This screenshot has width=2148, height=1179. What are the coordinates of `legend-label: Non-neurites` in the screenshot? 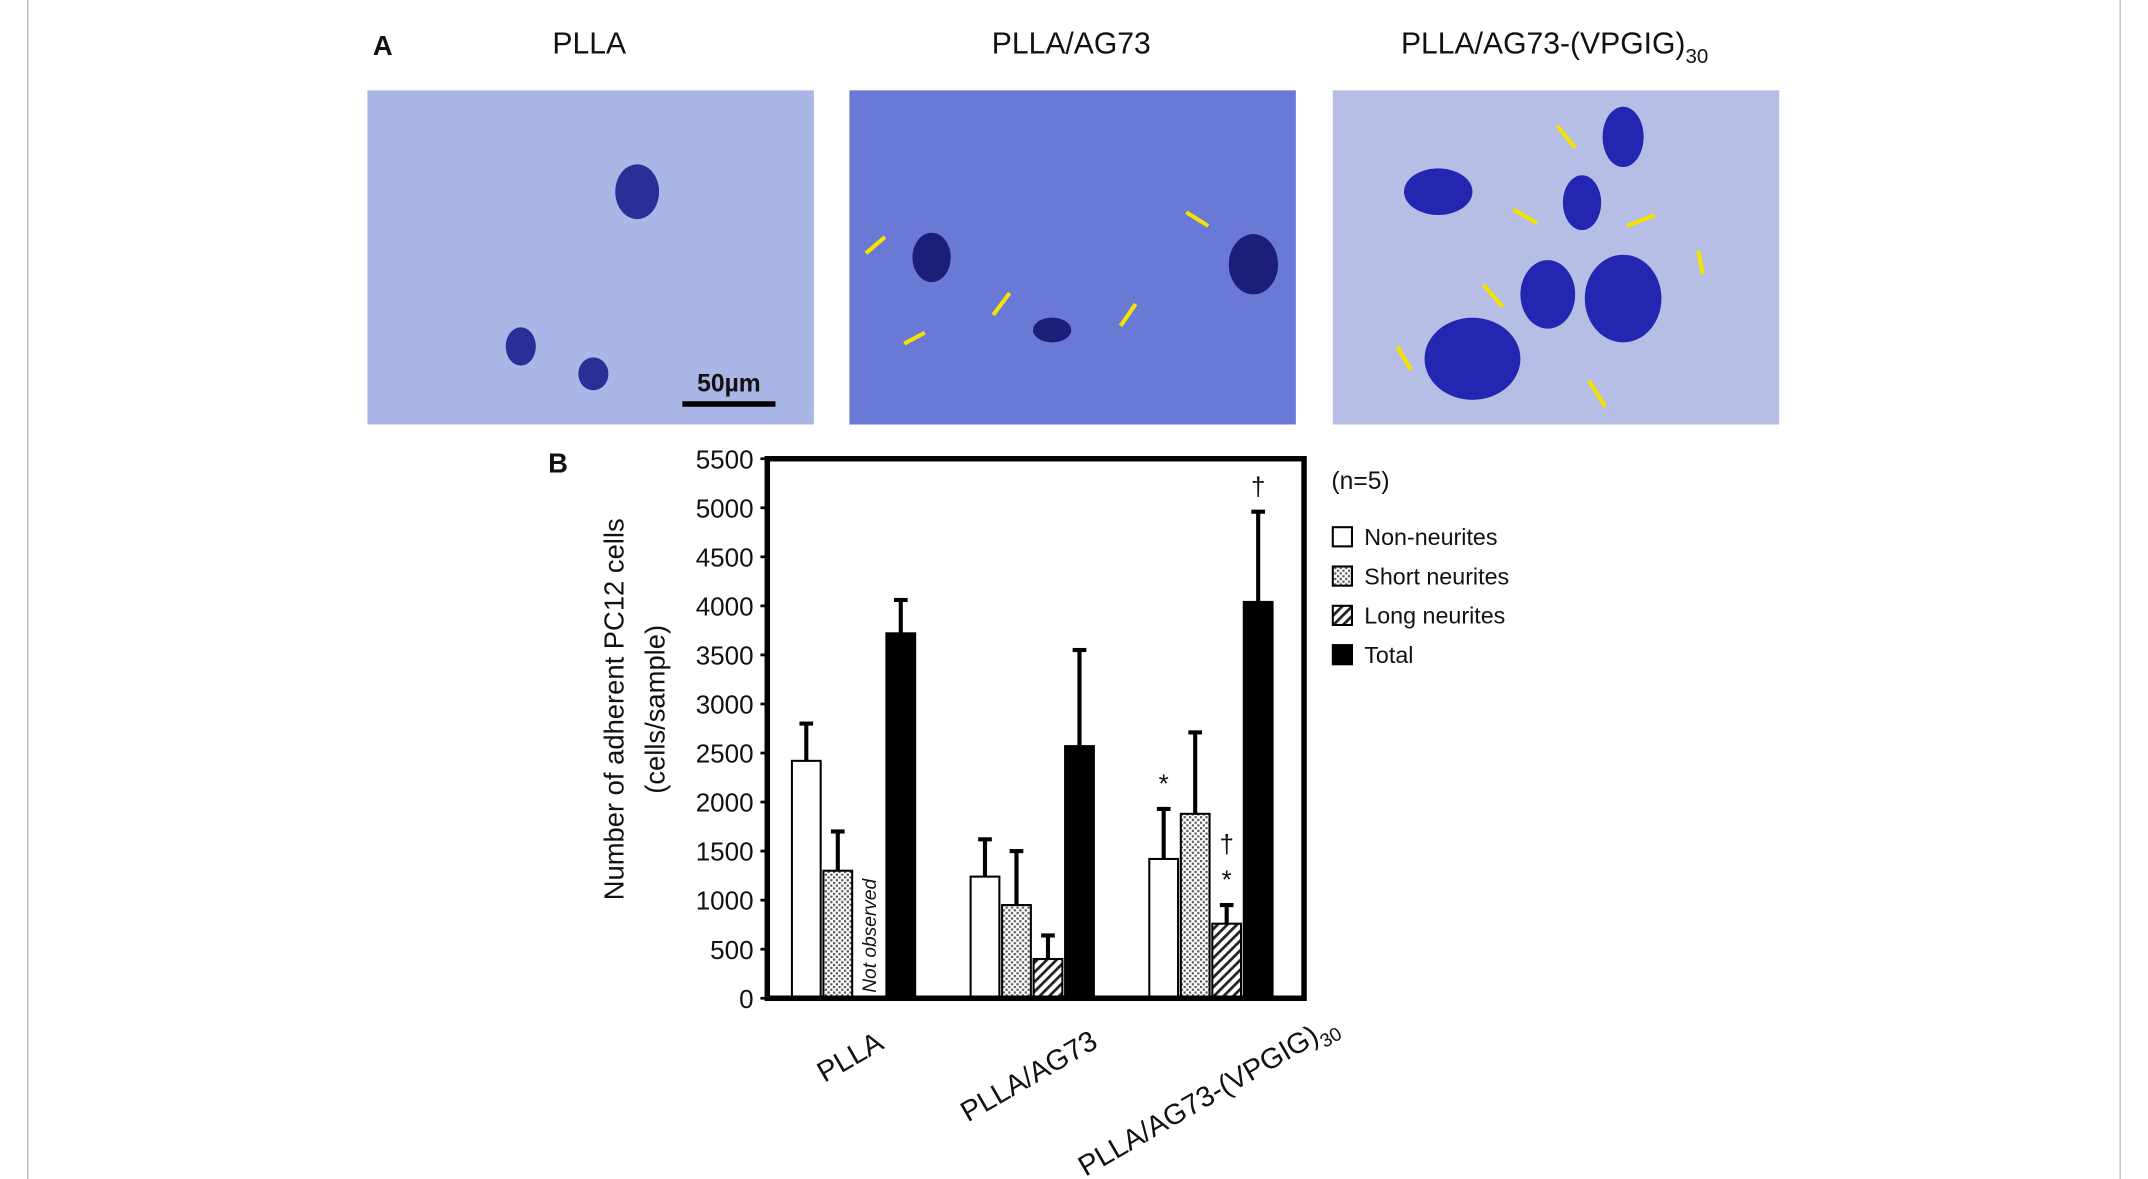 It's located at (1430, 537).